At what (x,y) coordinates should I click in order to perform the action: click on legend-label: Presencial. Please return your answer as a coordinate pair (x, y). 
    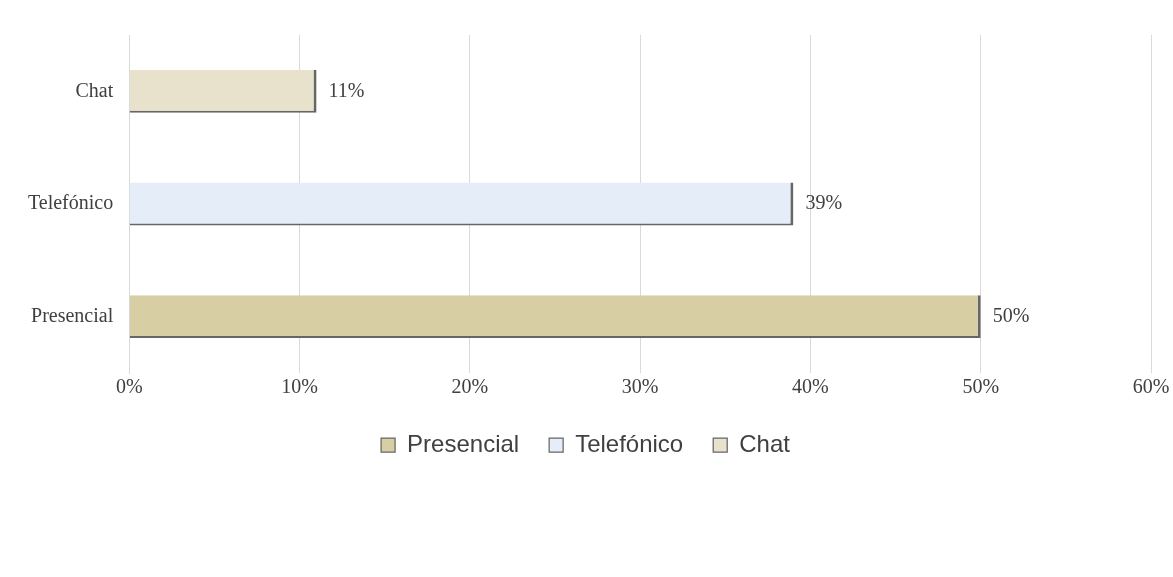
    Looking at the image, I should click on (463, 443).